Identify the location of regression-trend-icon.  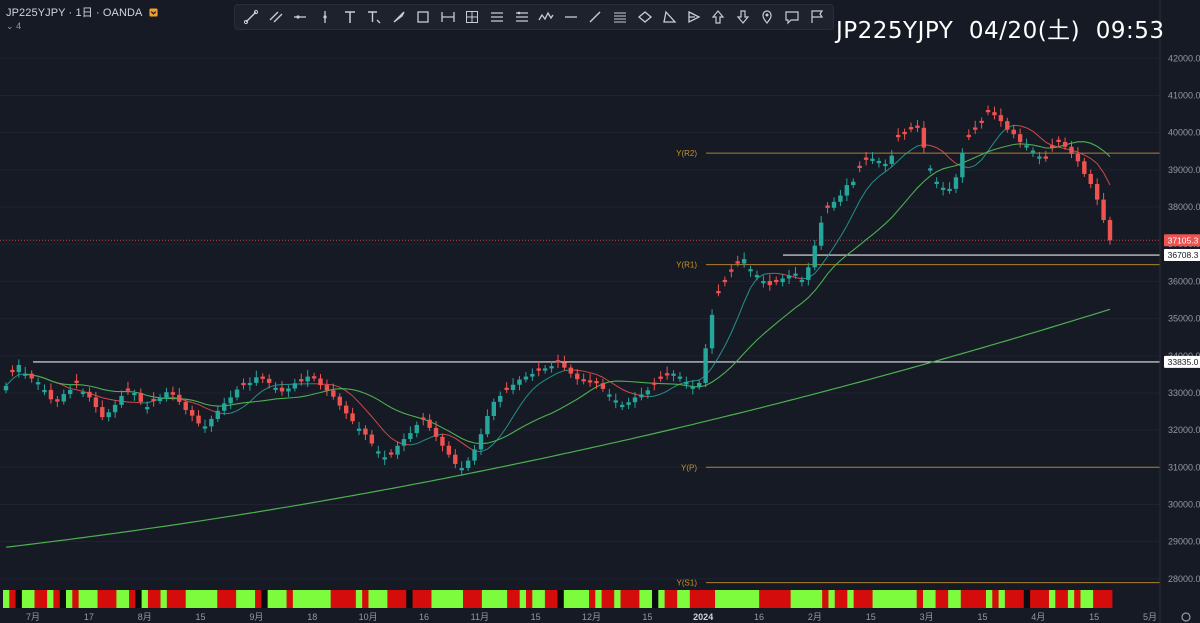
(497, 17).